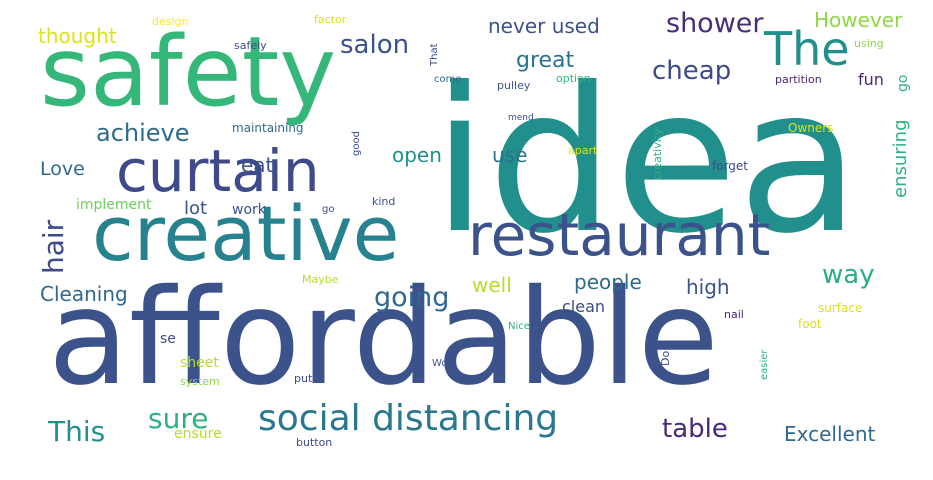  I want to click on word-creative: creative, so click(246, 233).